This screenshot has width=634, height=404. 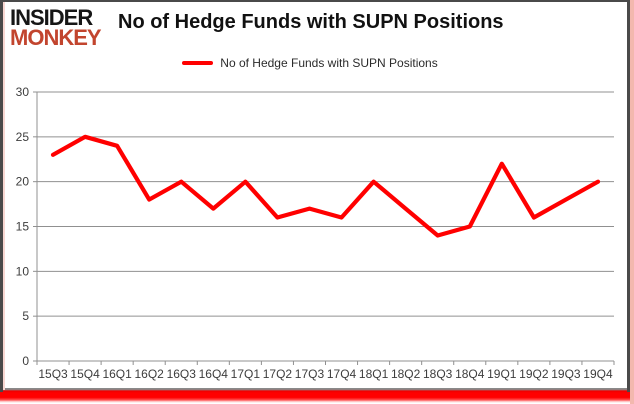 What do you see at coordinates (198, 63) in the screenshot?
I see `legend-line-marker` at bounding box center [198, 63].